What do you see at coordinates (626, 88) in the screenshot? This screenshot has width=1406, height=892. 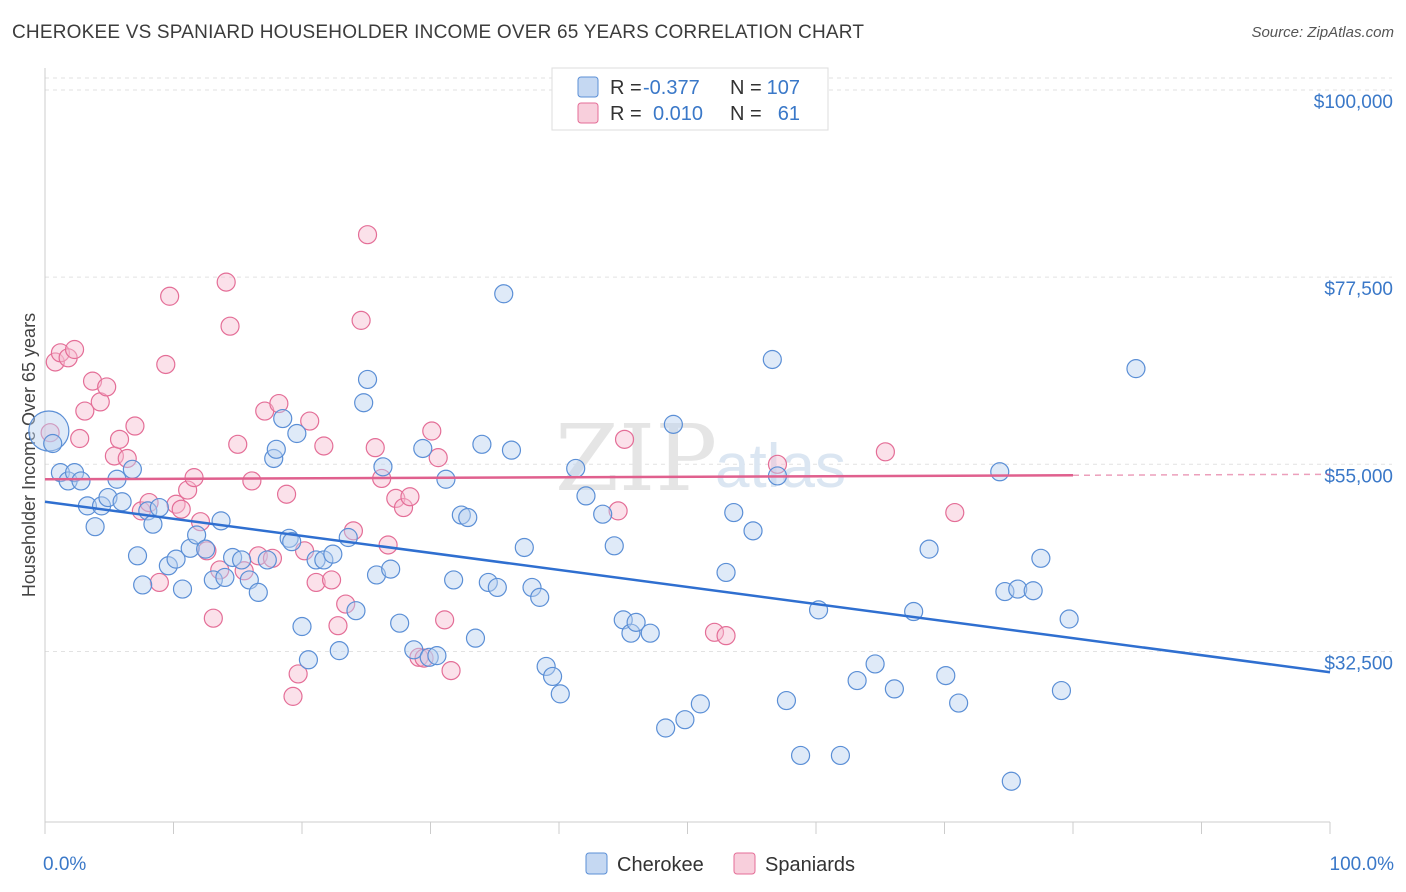 I see `legend-r-label-1: R =` at bounding box center [626, 88].